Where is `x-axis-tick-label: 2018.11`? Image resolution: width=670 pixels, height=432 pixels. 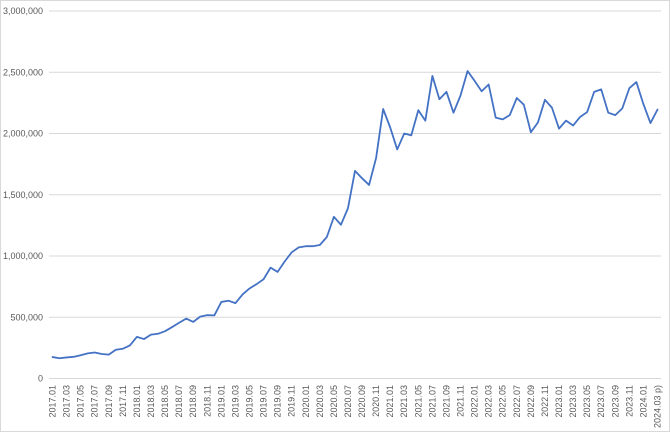 x-axis-tick-label: 2018.11 is located at coordinates (207, 401).